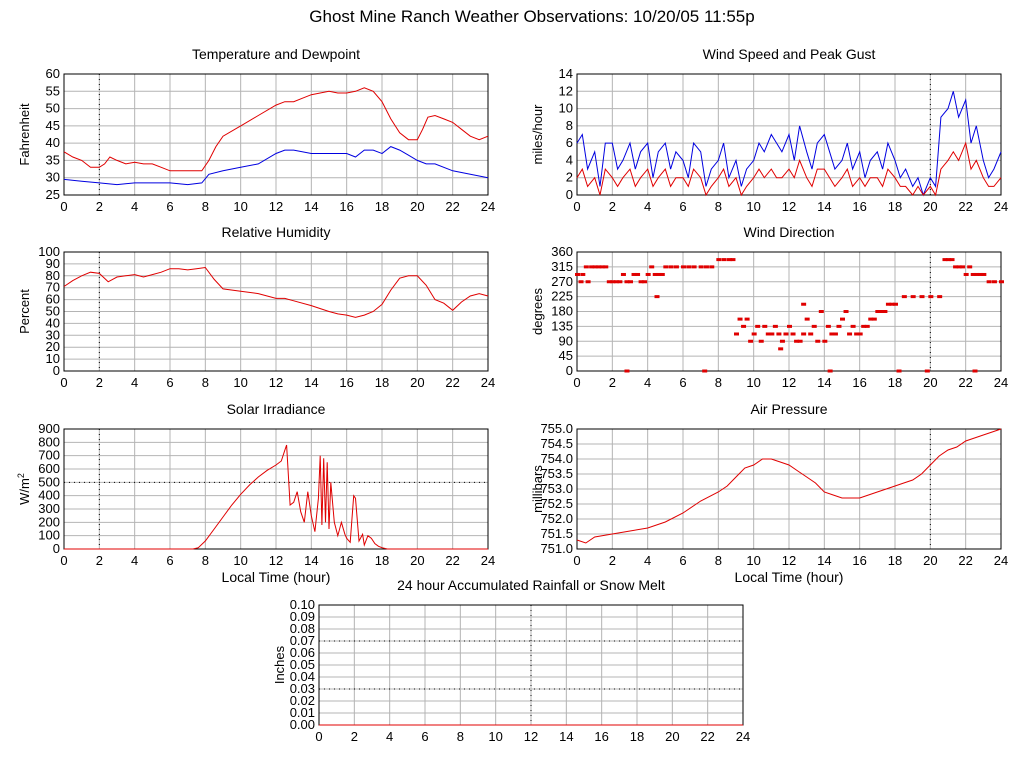  Describe the element at coordinates (53, 287) in the screenshot. I see `y-tick-label: 70` at that location.